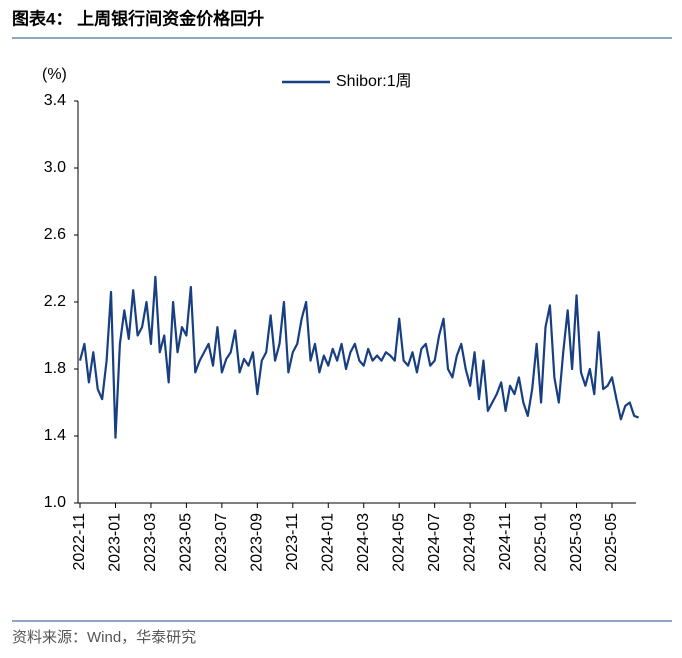  Describe the element at coordinates (55, 435) in the screenshot. I see `y-tick-label: 1.4` at that location.